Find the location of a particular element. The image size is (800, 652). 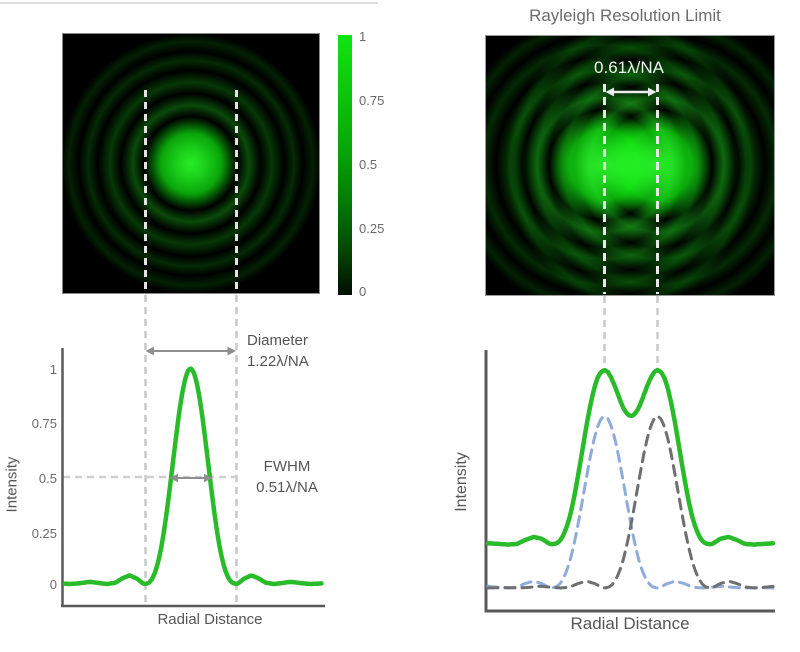

left-x-axis-title: Radial Distance is located at coordinates (210, 619).